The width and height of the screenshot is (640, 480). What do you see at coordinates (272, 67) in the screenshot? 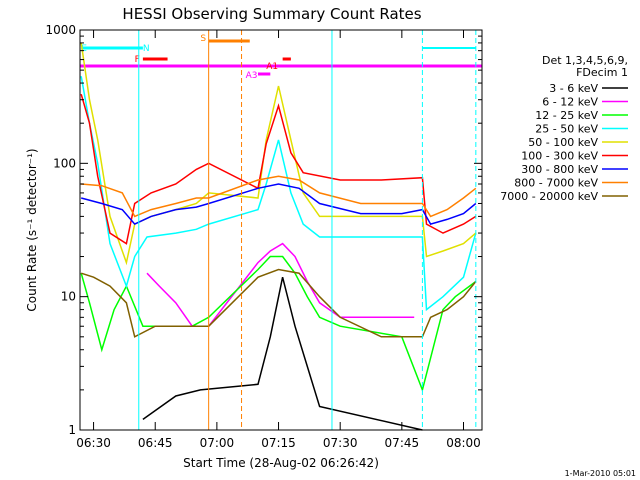
I see `flag-label: A1` at bounding box center [272, 67].